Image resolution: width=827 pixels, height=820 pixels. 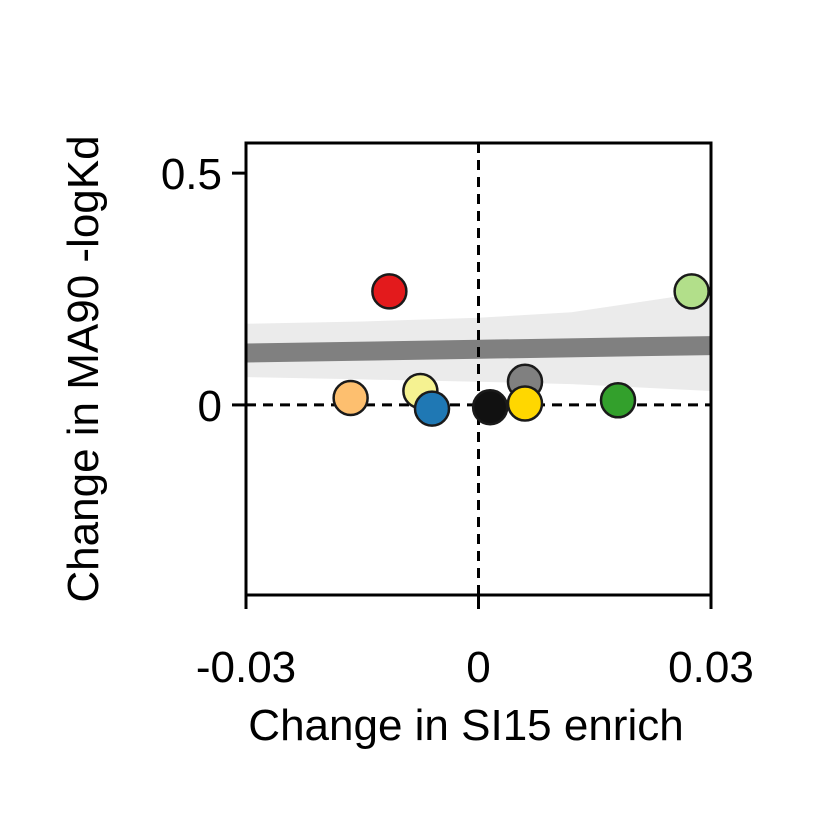 What do you see at coordinates (83, 368) in the screenshot?
I see `y-axis-label: Change in MA90 -logKd` at bounding box center [83, 368].